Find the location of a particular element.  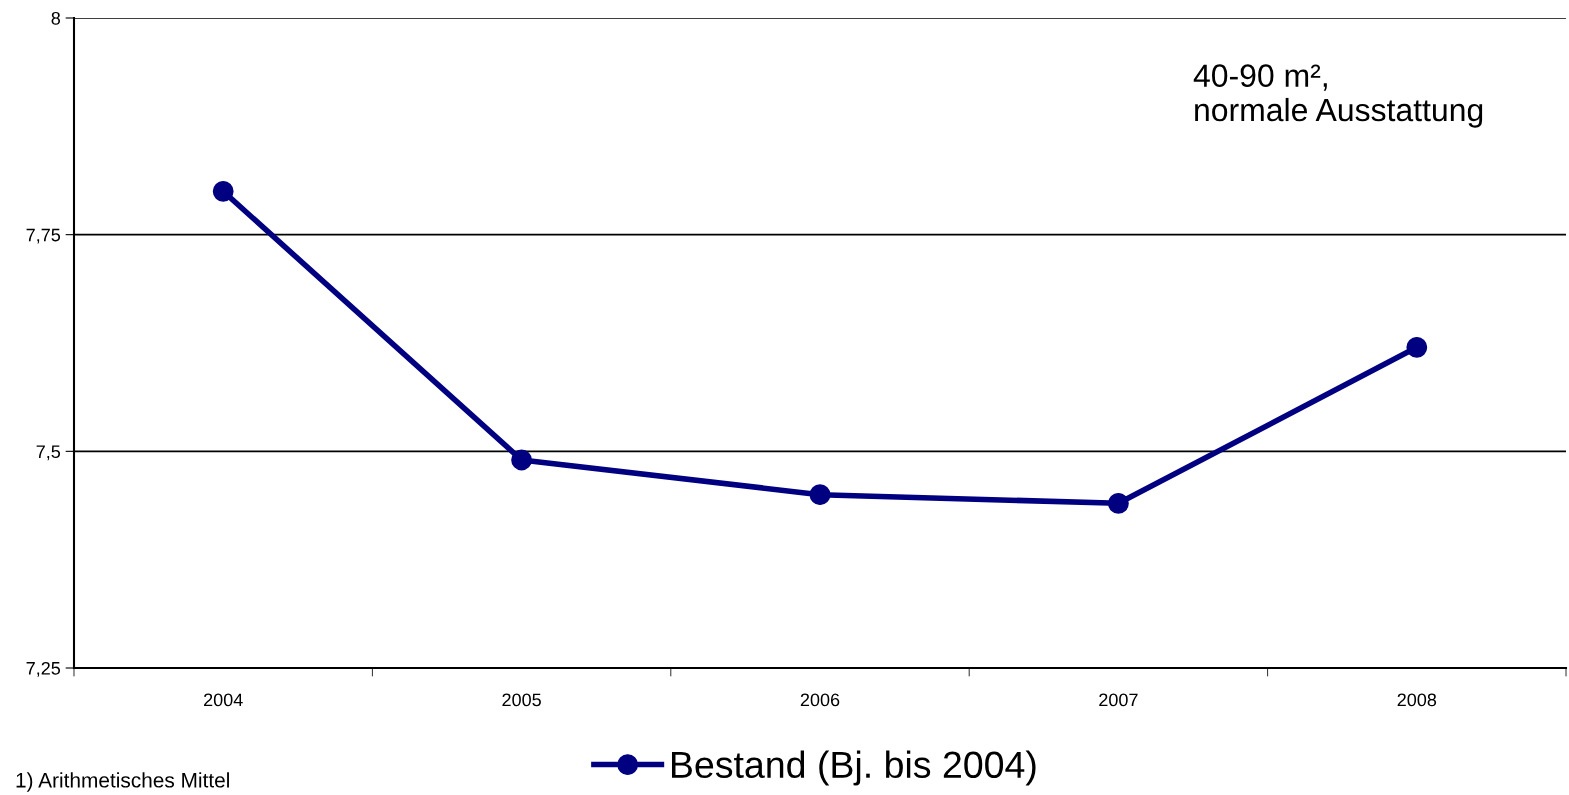

x-tick-label: 2005 is located at coordinates (521, 700).